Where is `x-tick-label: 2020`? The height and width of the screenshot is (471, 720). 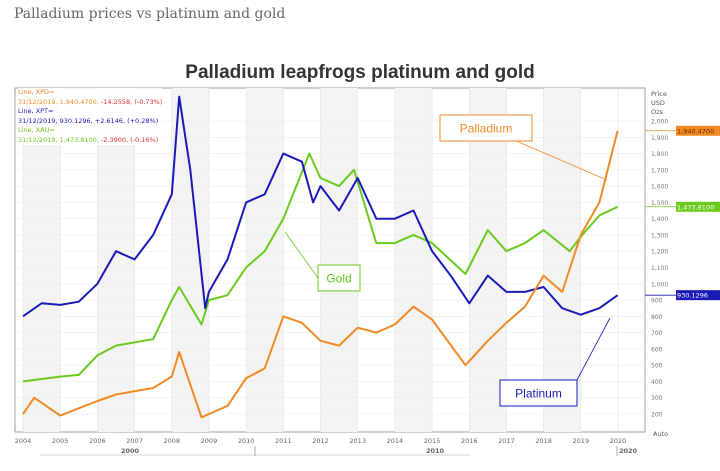 x-tick-label: 2020 is located at coordinates (618, 441).